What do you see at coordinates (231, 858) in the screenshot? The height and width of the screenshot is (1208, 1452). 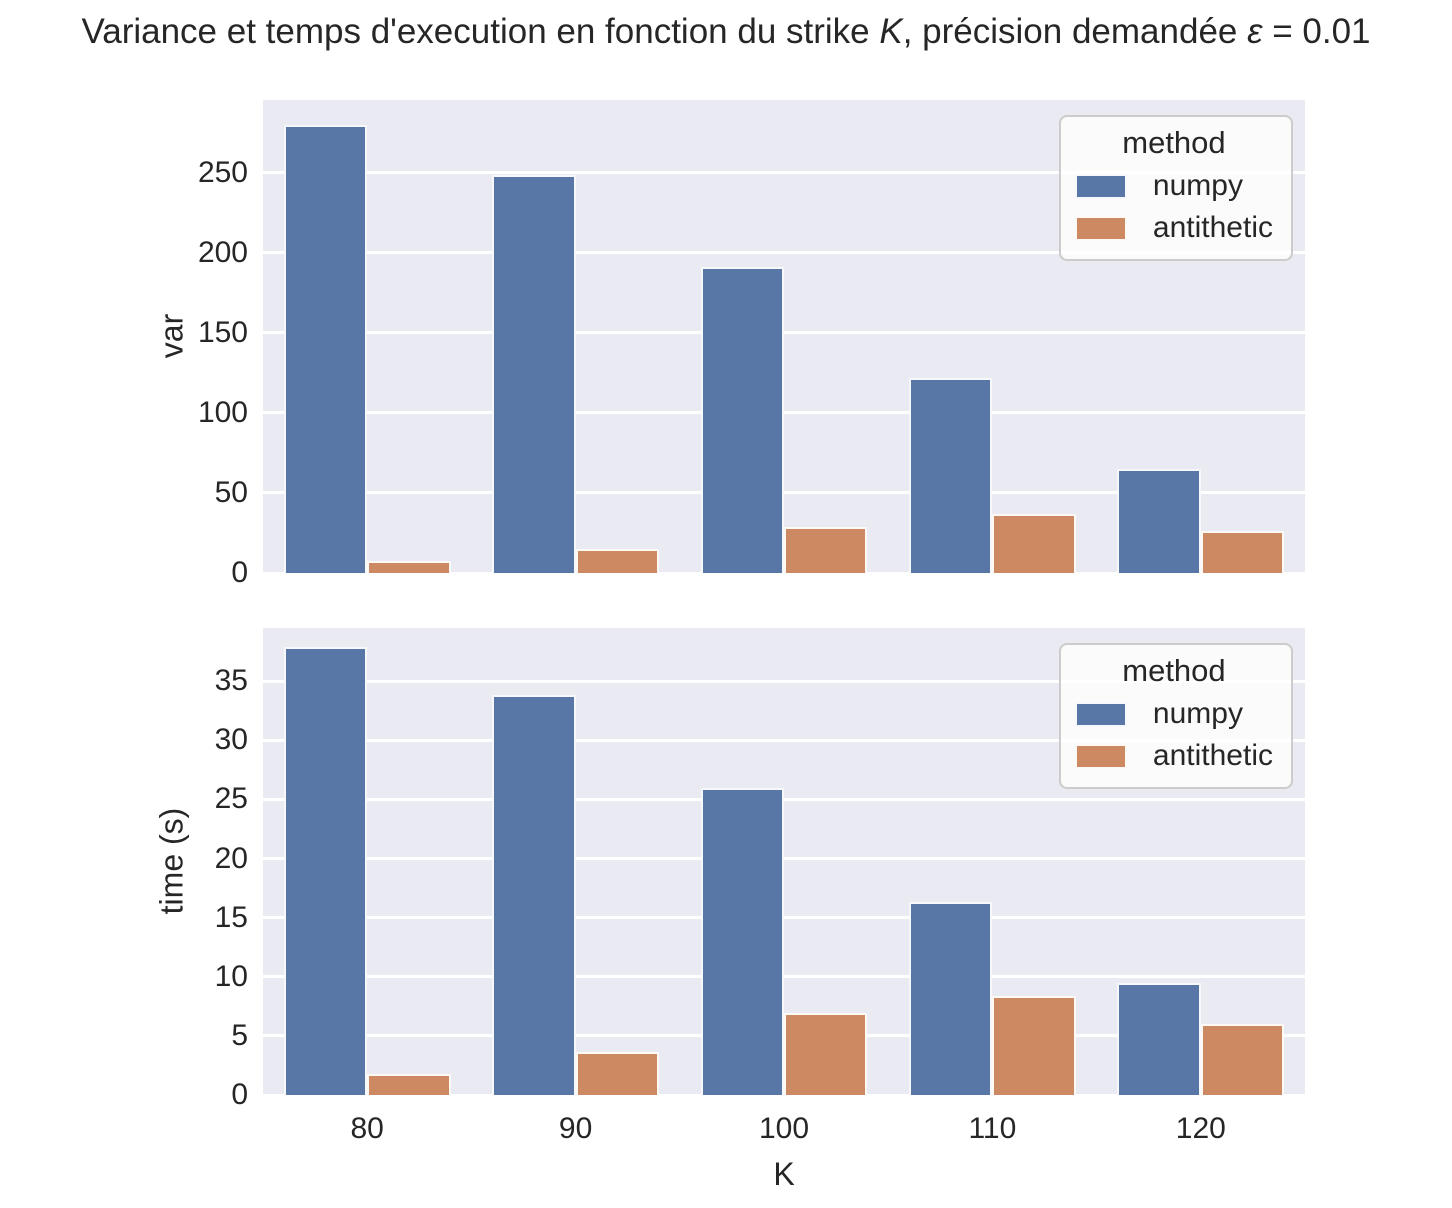 I see `y-tick-label: 20` at bounding box center [231, 858].